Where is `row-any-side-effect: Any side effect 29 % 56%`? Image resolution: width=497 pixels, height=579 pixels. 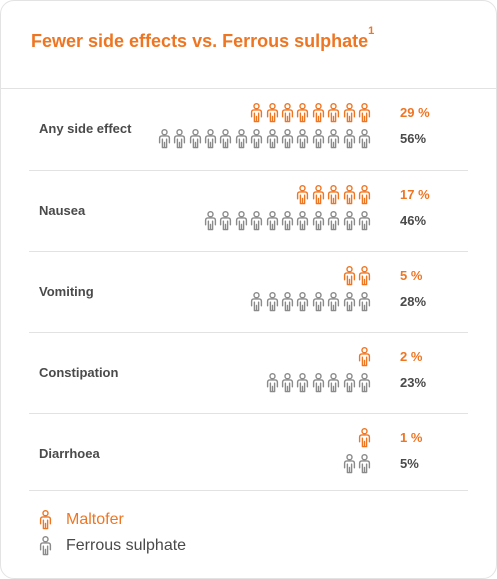 row-any-side-effect: Any side effect 29 % 56% is located at coordinates (248, 129).